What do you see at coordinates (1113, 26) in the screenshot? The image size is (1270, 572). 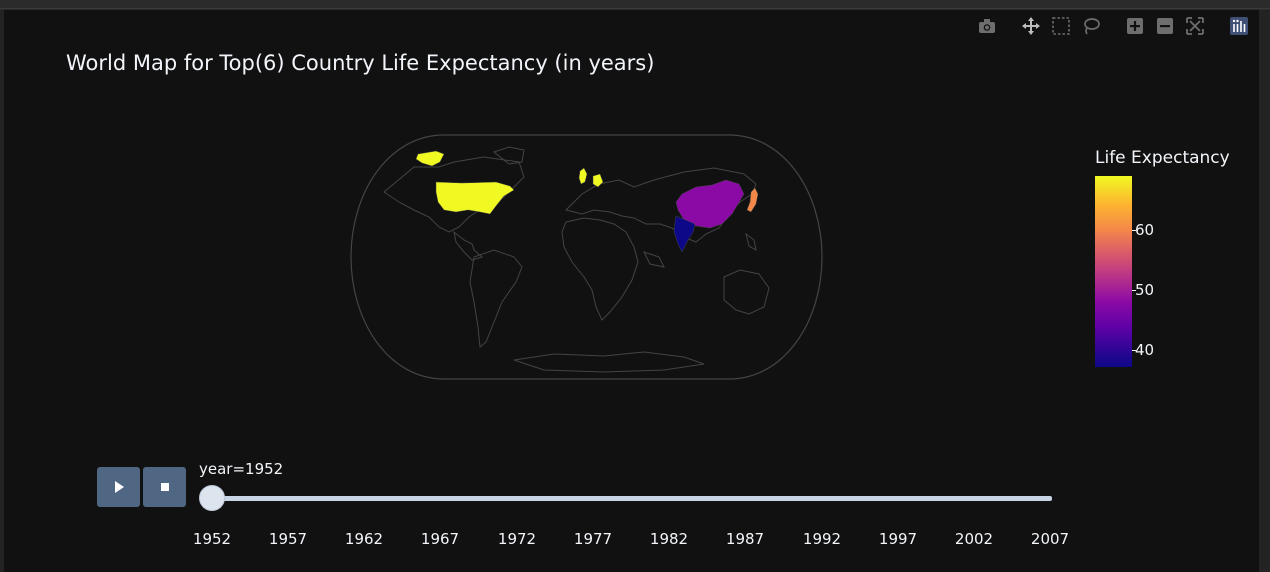 I see `modebar` at bounding box center [1113, 26].